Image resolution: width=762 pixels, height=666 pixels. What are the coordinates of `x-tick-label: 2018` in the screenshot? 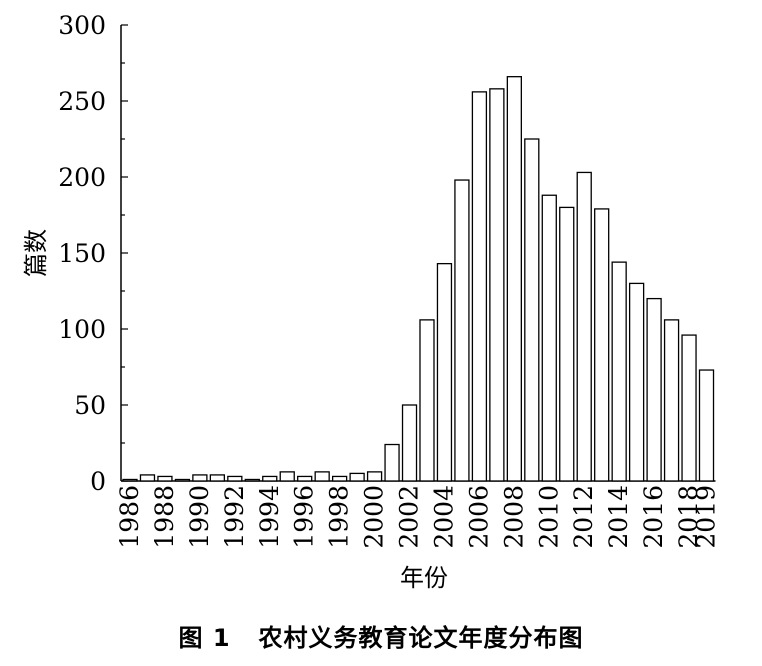 It's located at (688, 517).